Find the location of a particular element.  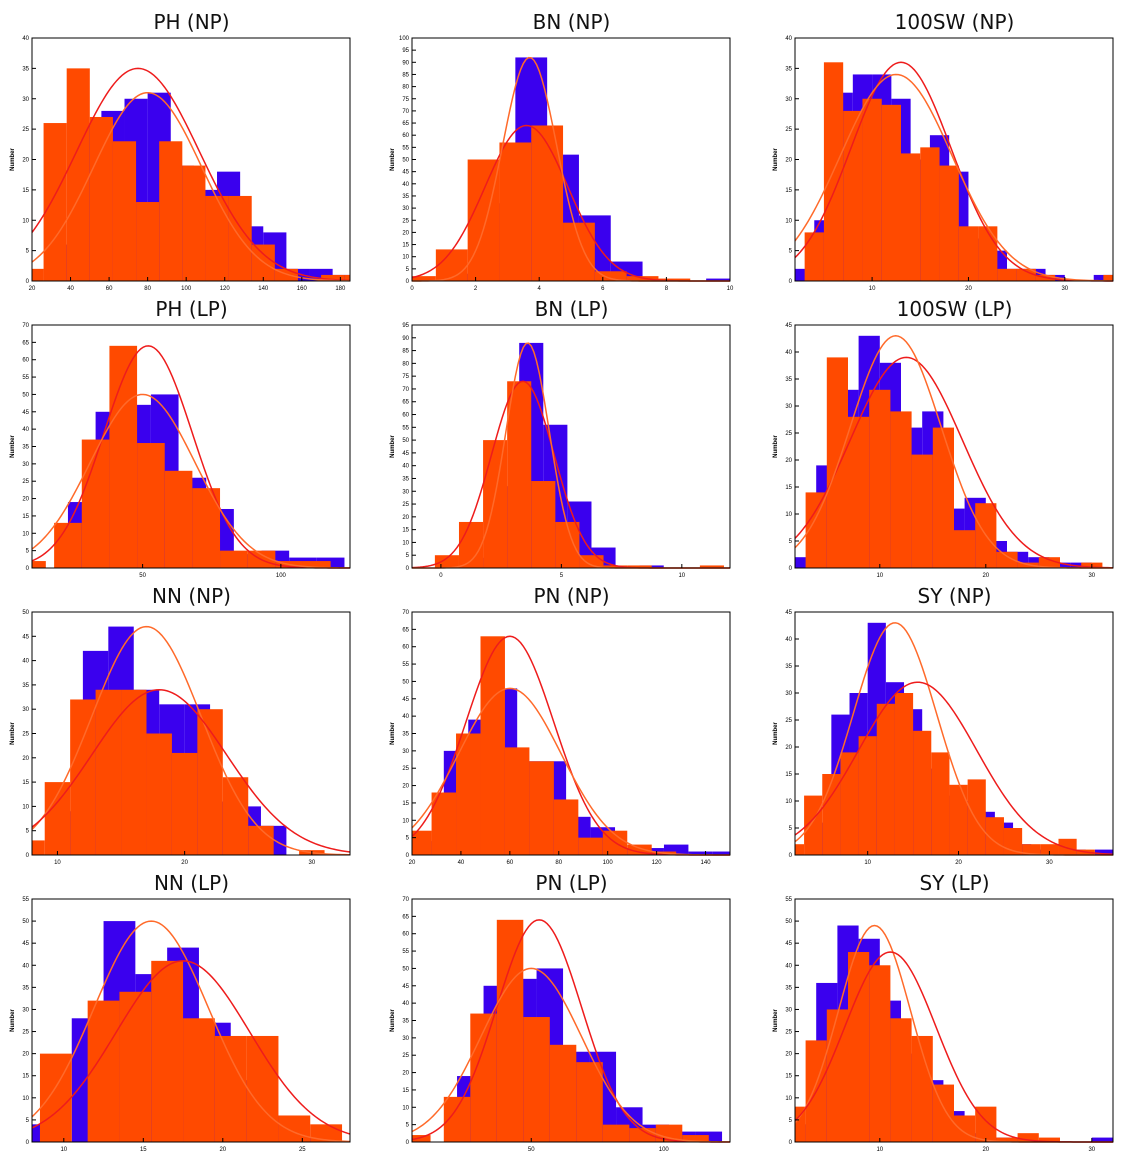

x-tick-label: 20 is located at coordinates (958, 863).